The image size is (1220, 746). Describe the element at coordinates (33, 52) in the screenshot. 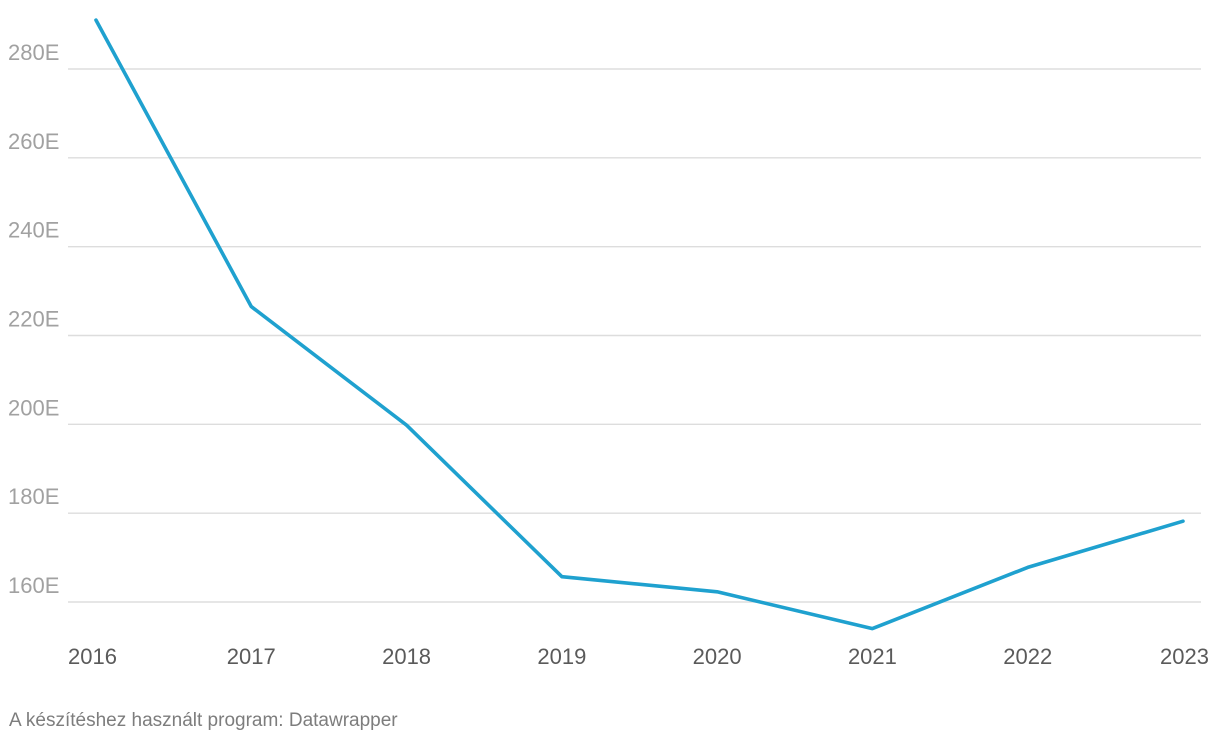

I see `y-tick-label: 280E` at that location.